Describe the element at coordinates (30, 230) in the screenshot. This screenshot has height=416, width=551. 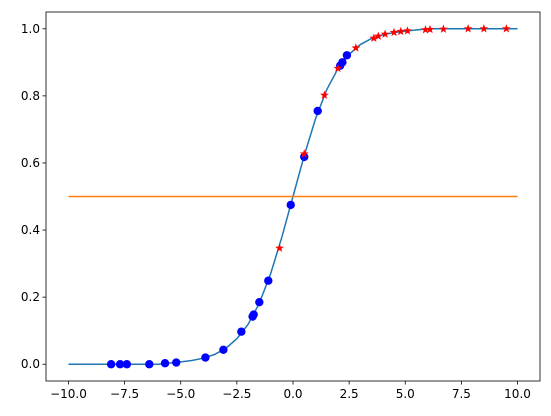
I see `y-tick-label: 0.4` at that location.